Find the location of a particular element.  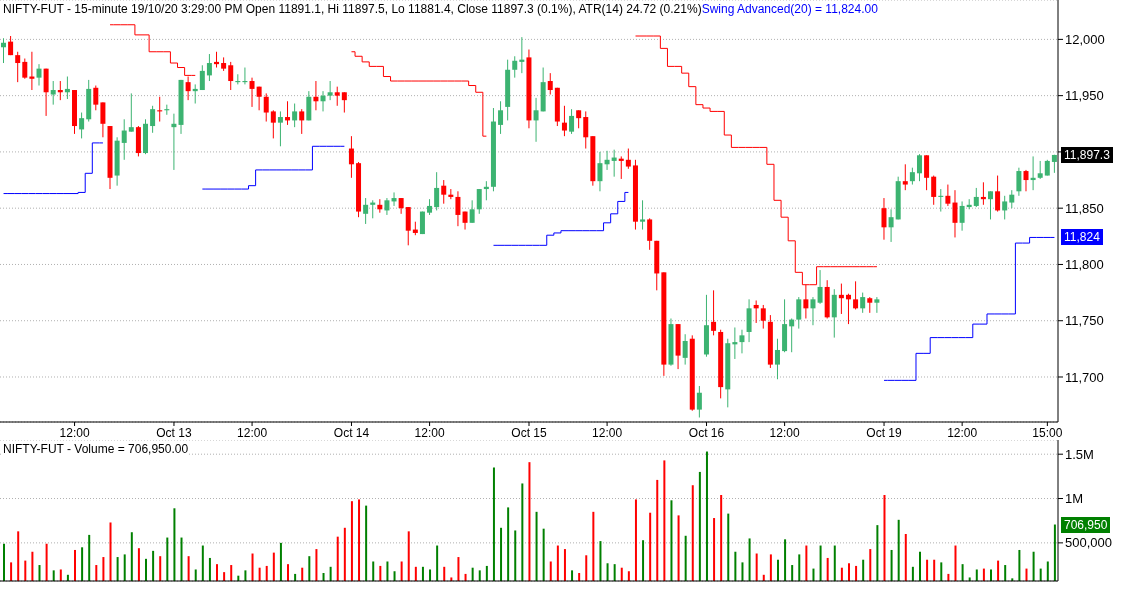

chart-title: NIFTY-FUT - 15-minute 19/10/20 3:29:00 PM Open 11891.1, Hi 11897.5, Lo 11881.4, Close 11897.3 (0.1%), ATR(14) 24.72 (0.21%) is located at coordinates (352, 9).